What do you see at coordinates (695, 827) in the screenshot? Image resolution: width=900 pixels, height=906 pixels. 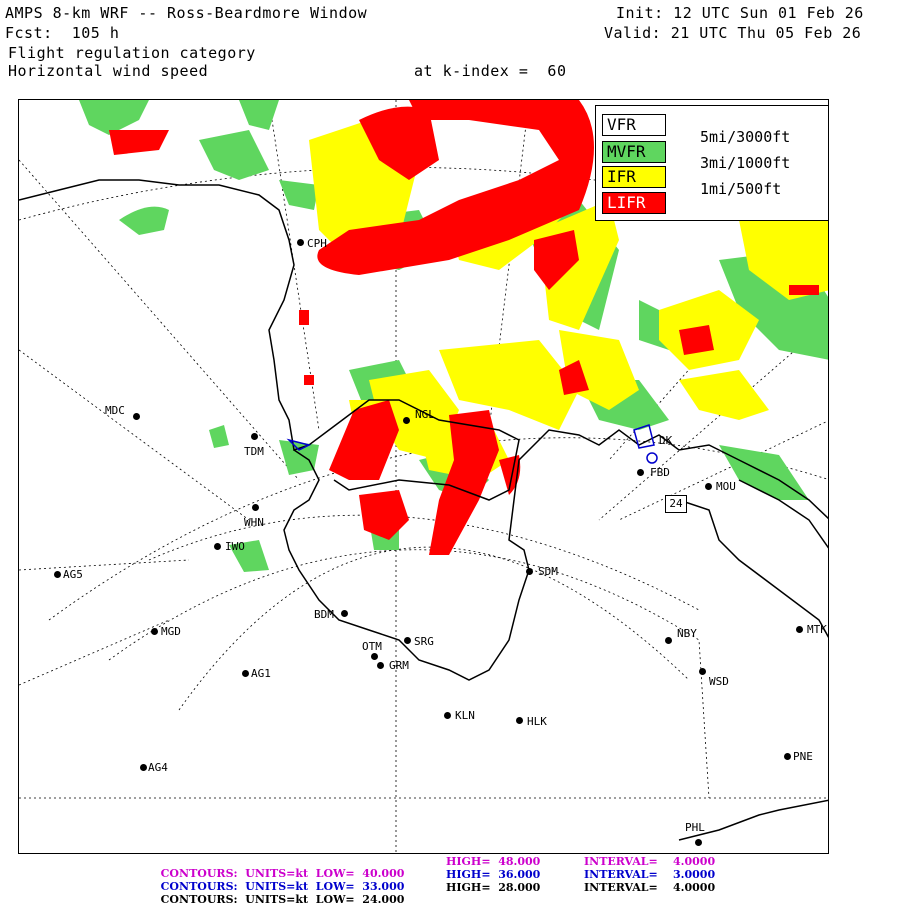 I see `station-label-phl: PHL` at bounding box center [695, 827].